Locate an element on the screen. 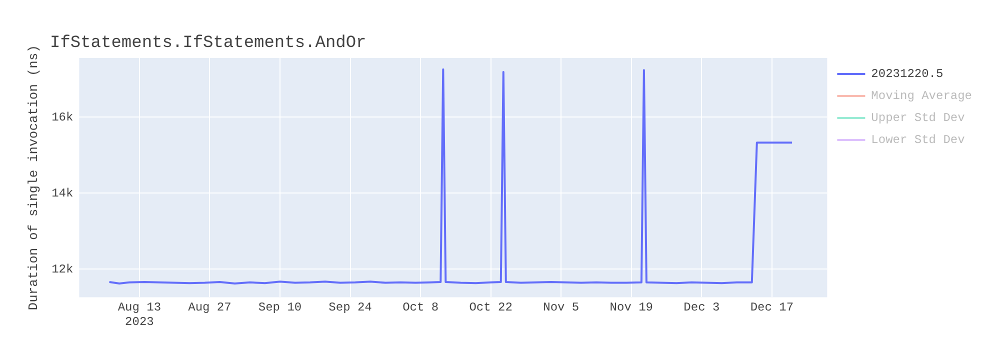 The width and height of the screenshot is (1000, 350). y-axis-title: Duration of single invocation (ns) is located at coordinates (34, 177).